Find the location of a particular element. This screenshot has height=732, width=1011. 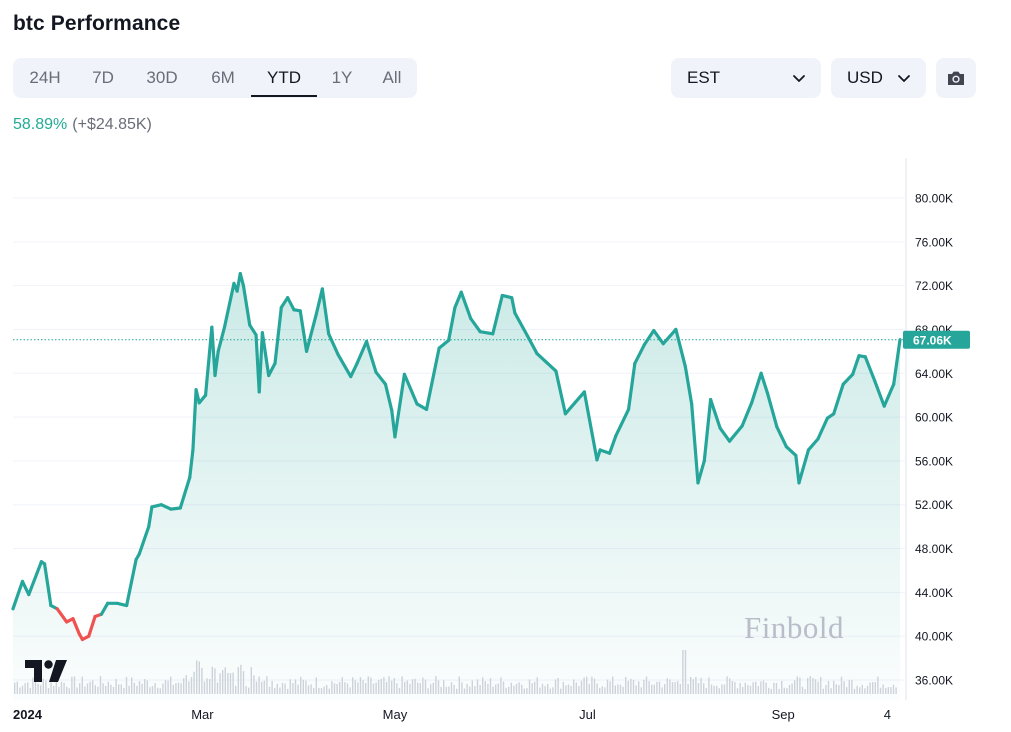

y-tick-label: 52.00K is located at coordinates (934, 505).